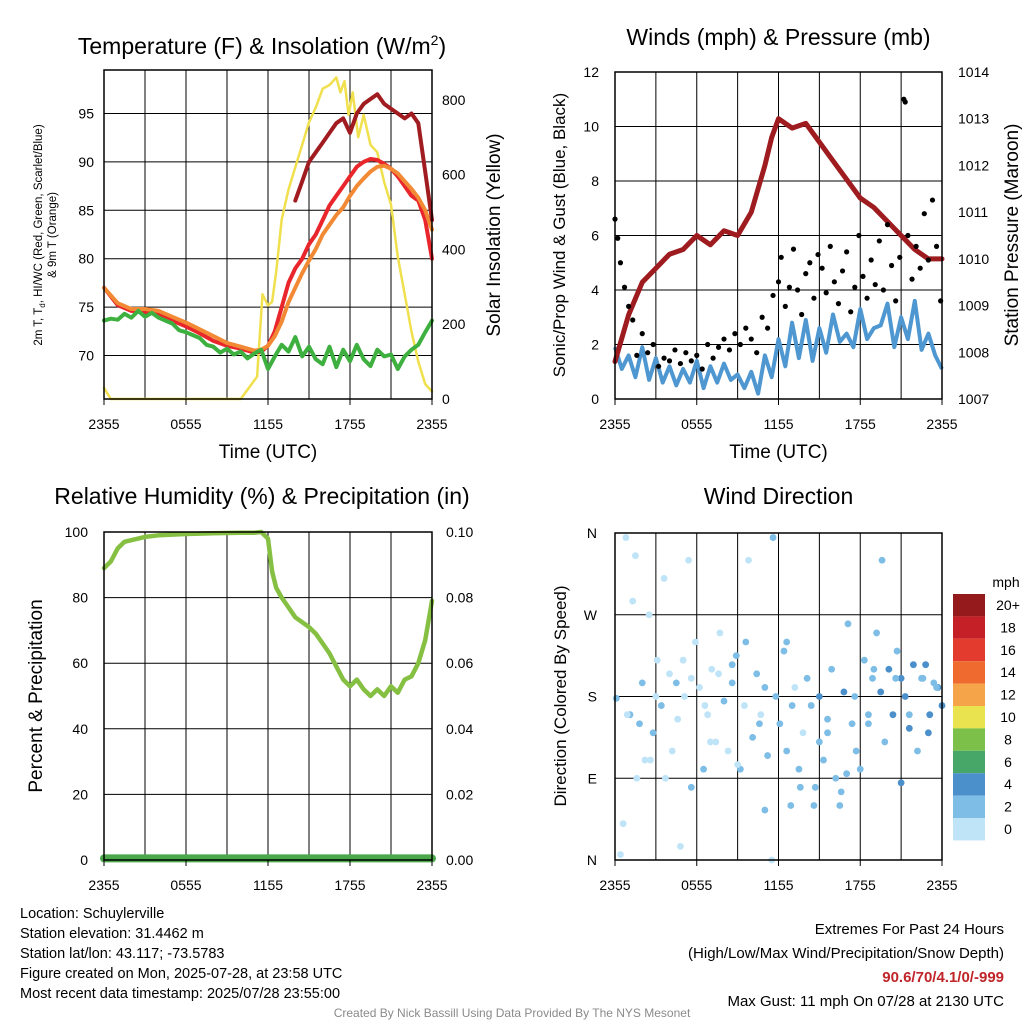  Describe the element at coordinates (77, 532) in the screenshot. I see `y-tick-label: 100` at that location.